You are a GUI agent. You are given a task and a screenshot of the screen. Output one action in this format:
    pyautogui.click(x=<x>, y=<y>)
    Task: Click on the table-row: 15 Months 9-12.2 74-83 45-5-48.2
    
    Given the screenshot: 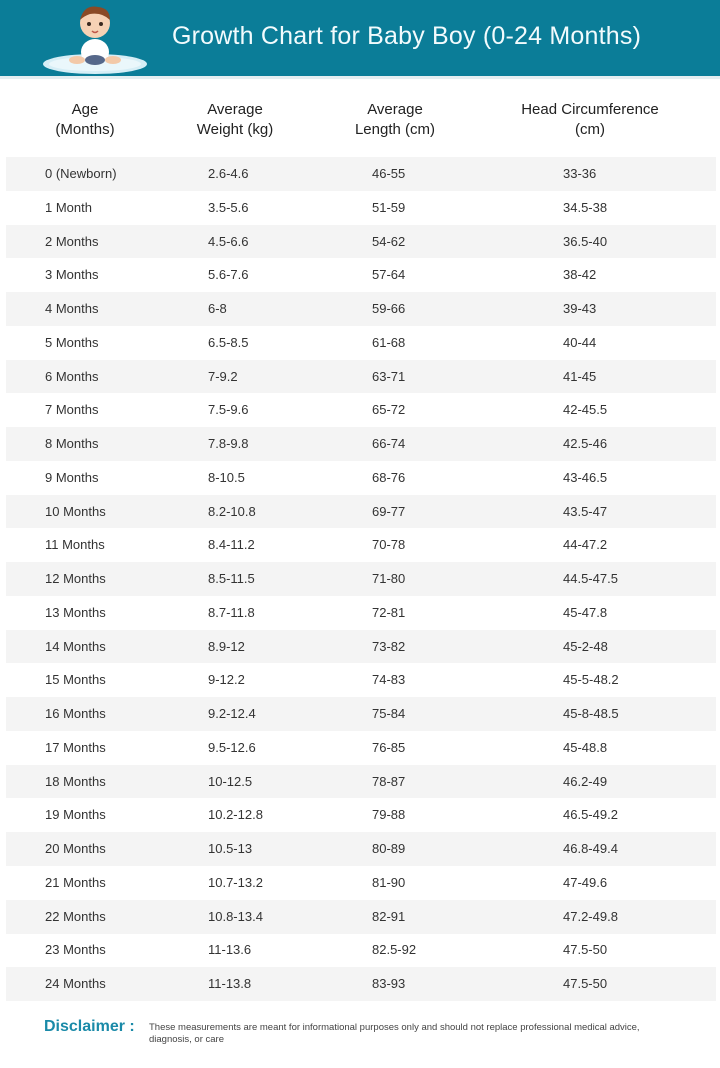 What is the action you would take?
    pyautogui.click(x=361, y=680)
    